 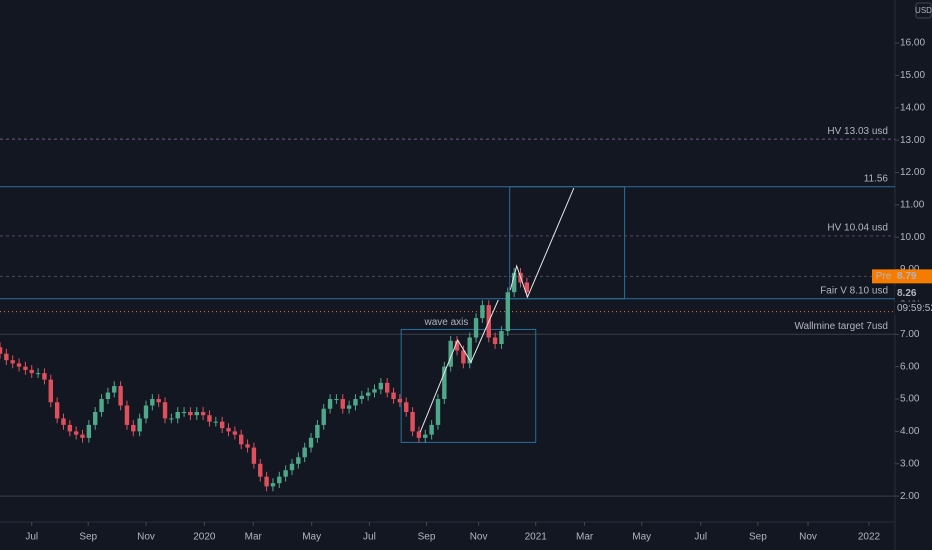 I want to click on level-label: HV 10.04 usd, so click(x=857, y=228).